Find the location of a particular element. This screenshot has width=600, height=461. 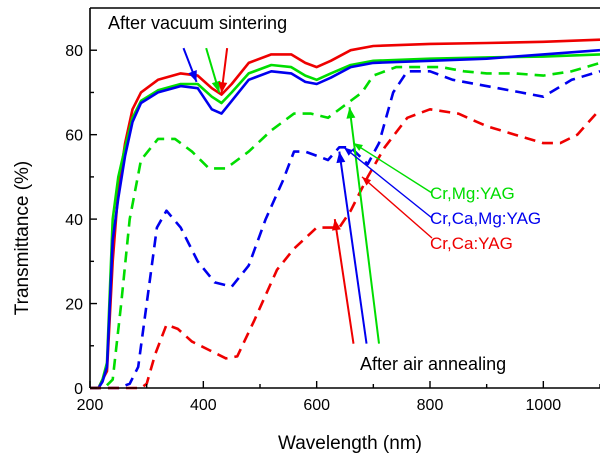

vacuum-sintering-annotation: After vacuum sintering is located at coordinates (197, 23).